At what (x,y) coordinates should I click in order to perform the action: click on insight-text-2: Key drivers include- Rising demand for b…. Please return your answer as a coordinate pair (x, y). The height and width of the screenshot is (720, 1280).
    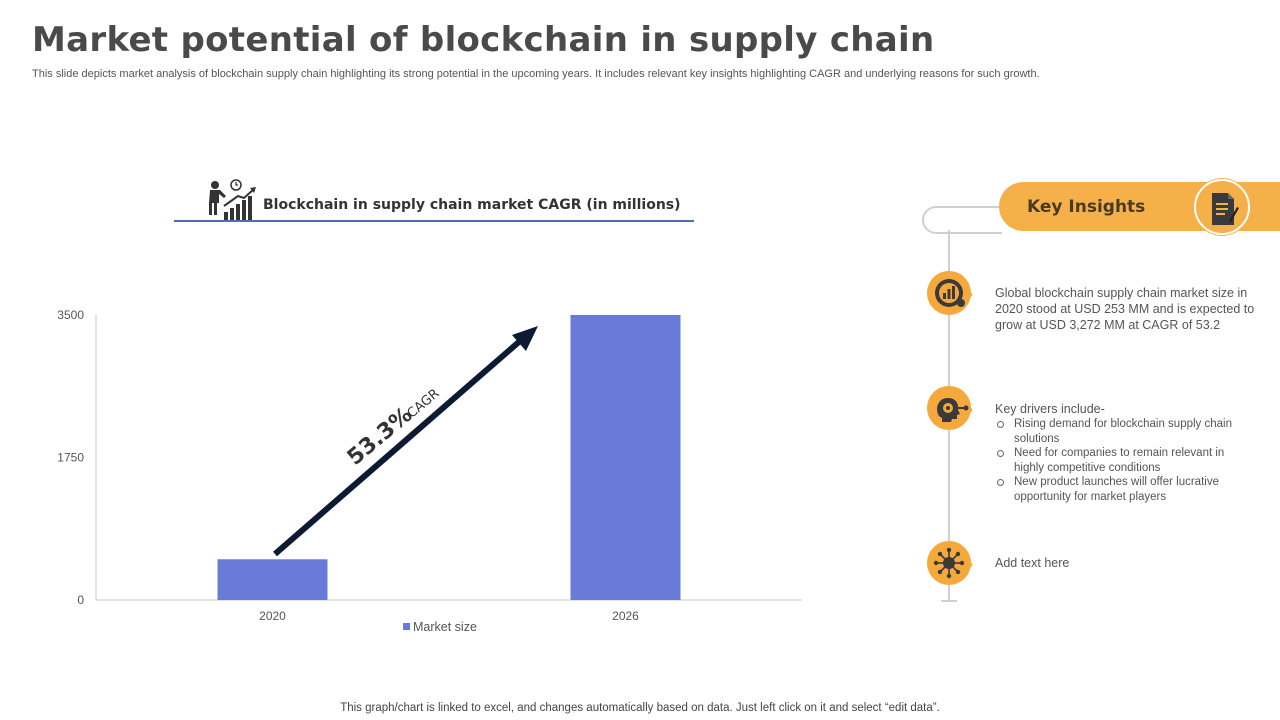
    Looking at the image, I should click on (1125, 452).